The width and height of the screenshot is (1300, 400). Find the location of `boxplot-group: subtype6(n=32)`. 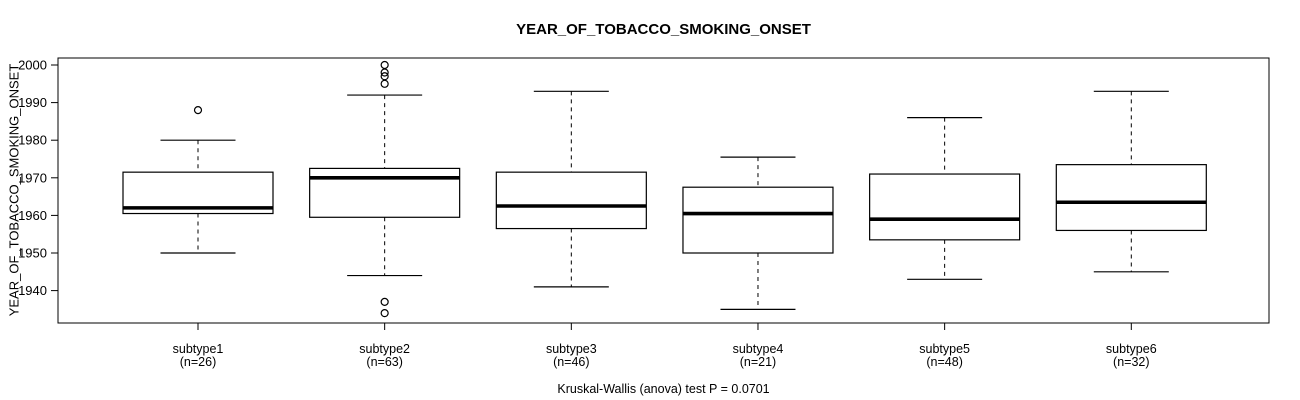

boxplot-group: subtype6(n=32) is located at coordinates (1131, 229).